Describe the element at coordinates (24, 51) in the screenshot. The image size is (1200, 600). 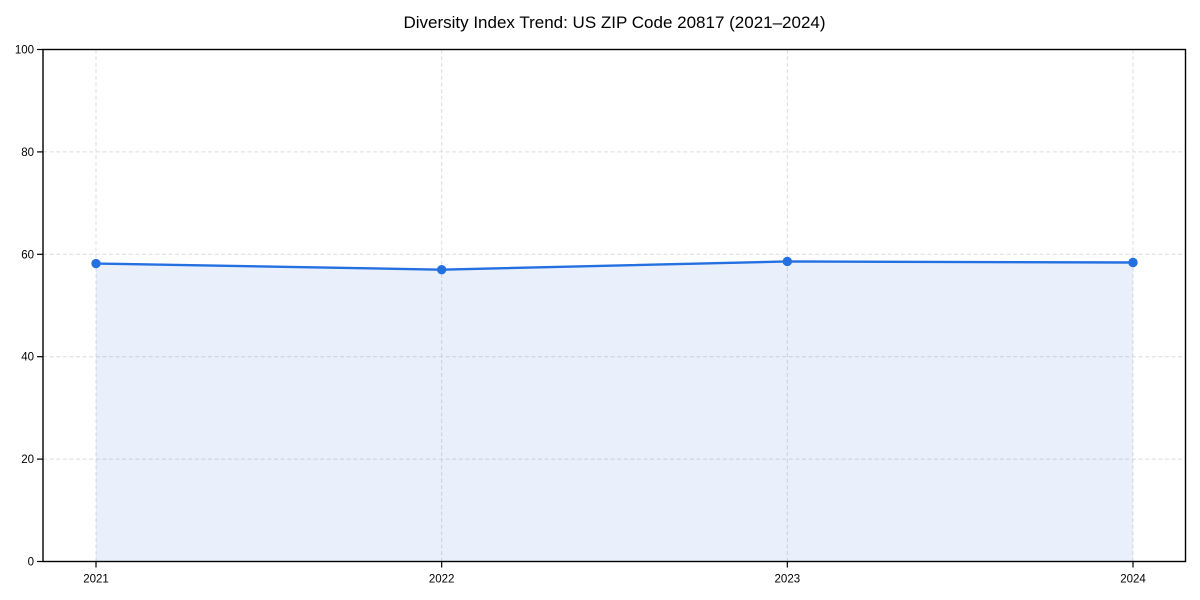
I see `y-tick-label: 100` at that location.